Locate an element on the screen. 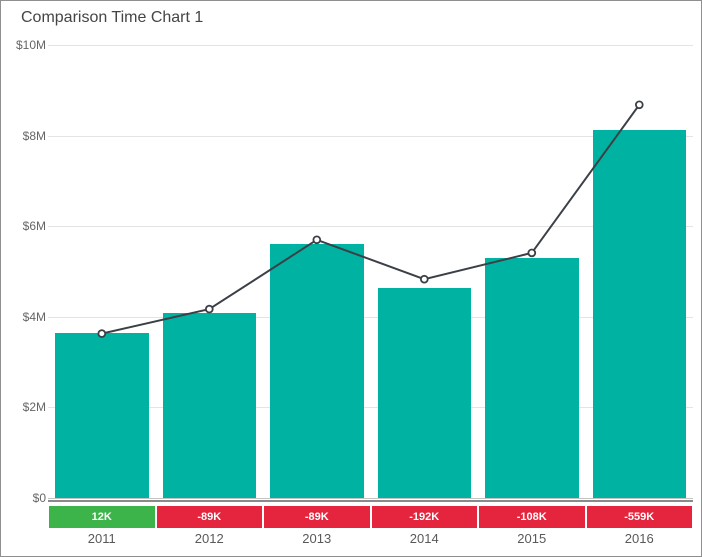 Image resolution: width=702 pixels, height=557 pixels. y-axis-tick-label: $4M is located at coordinates (34, 316).